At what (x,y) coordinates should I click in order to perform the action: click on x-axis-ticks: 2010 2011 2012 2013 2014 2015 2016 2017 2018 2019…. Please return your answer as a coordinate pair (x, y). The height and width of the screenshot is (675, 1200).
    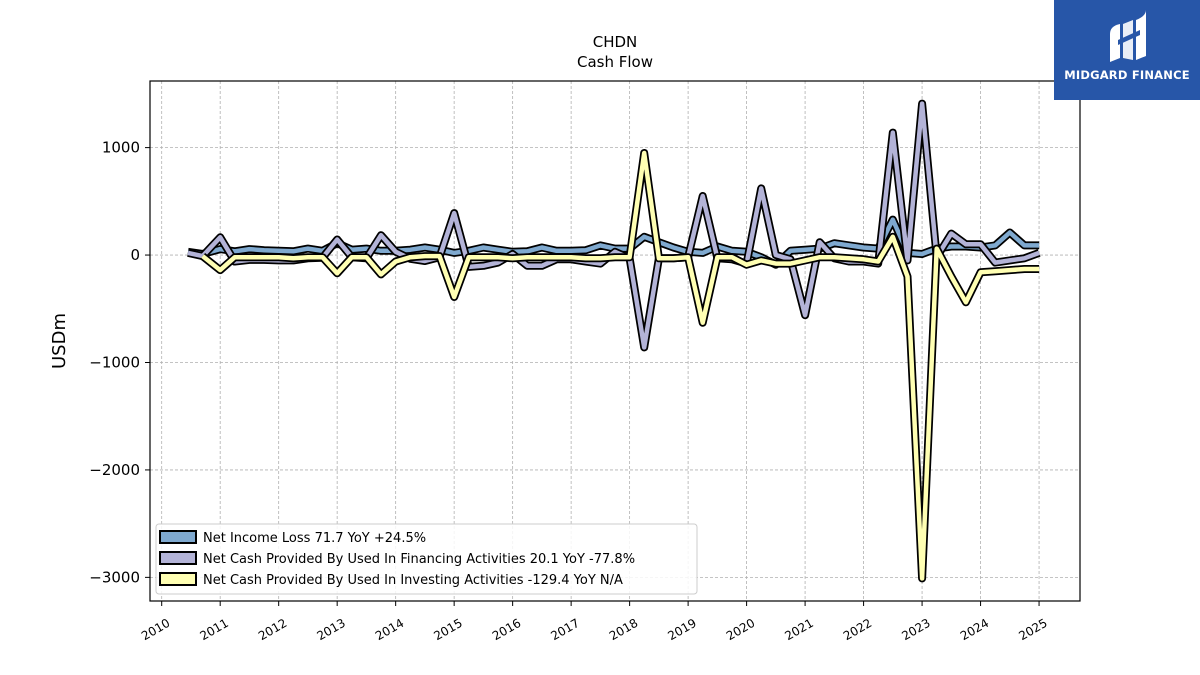
    Looking at the image, I should click on (594, 622).